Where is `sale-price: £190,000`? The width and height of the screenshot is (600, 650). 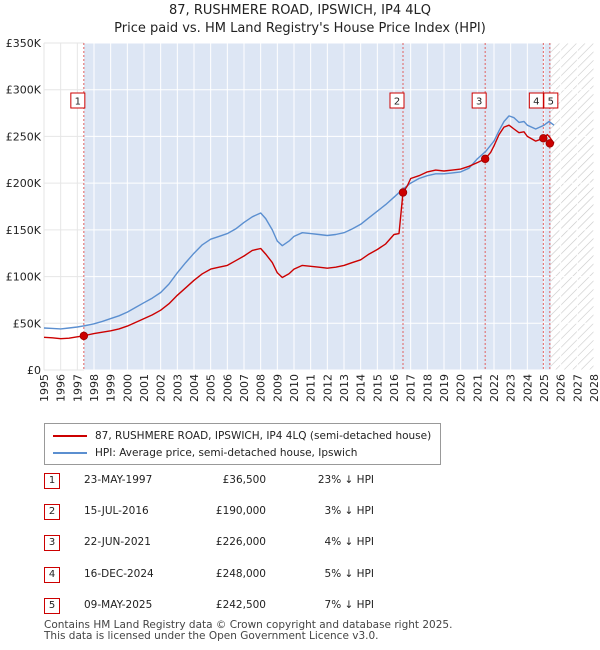 sale-price: £190,000 is located at coordinates (240, 511).